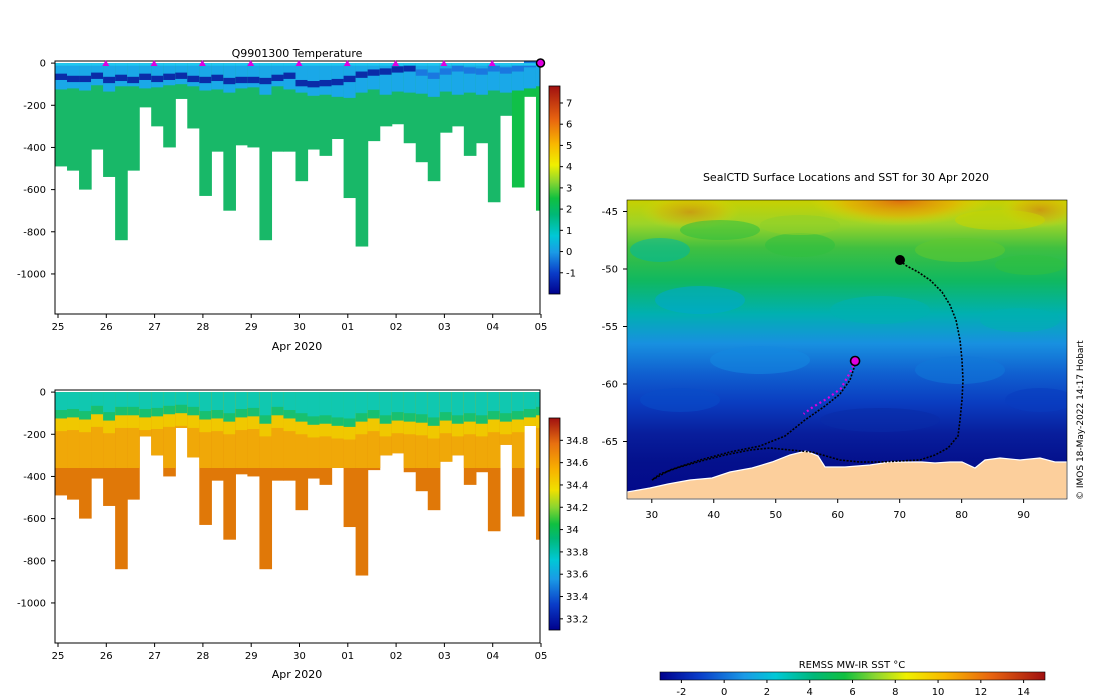 This screenshot has width=1100, height=700. Describe the element at coordinates (36, 169) in the screenshot. I see `temperature-y-axis: 0 -200 -400 -600 -800 -1000` at that location.